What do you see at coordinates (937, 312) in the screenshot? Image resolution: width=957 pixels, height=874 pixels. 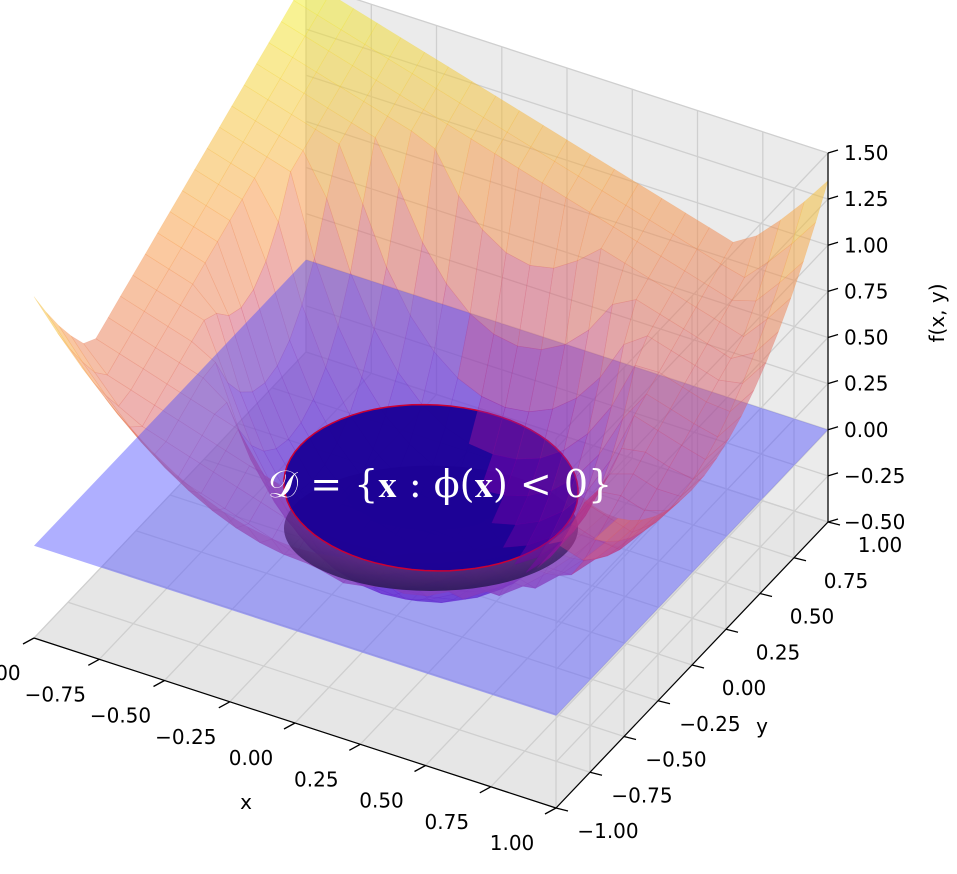 I see `z-axis-label: f(x, y)` at bounding box center [937, 312].